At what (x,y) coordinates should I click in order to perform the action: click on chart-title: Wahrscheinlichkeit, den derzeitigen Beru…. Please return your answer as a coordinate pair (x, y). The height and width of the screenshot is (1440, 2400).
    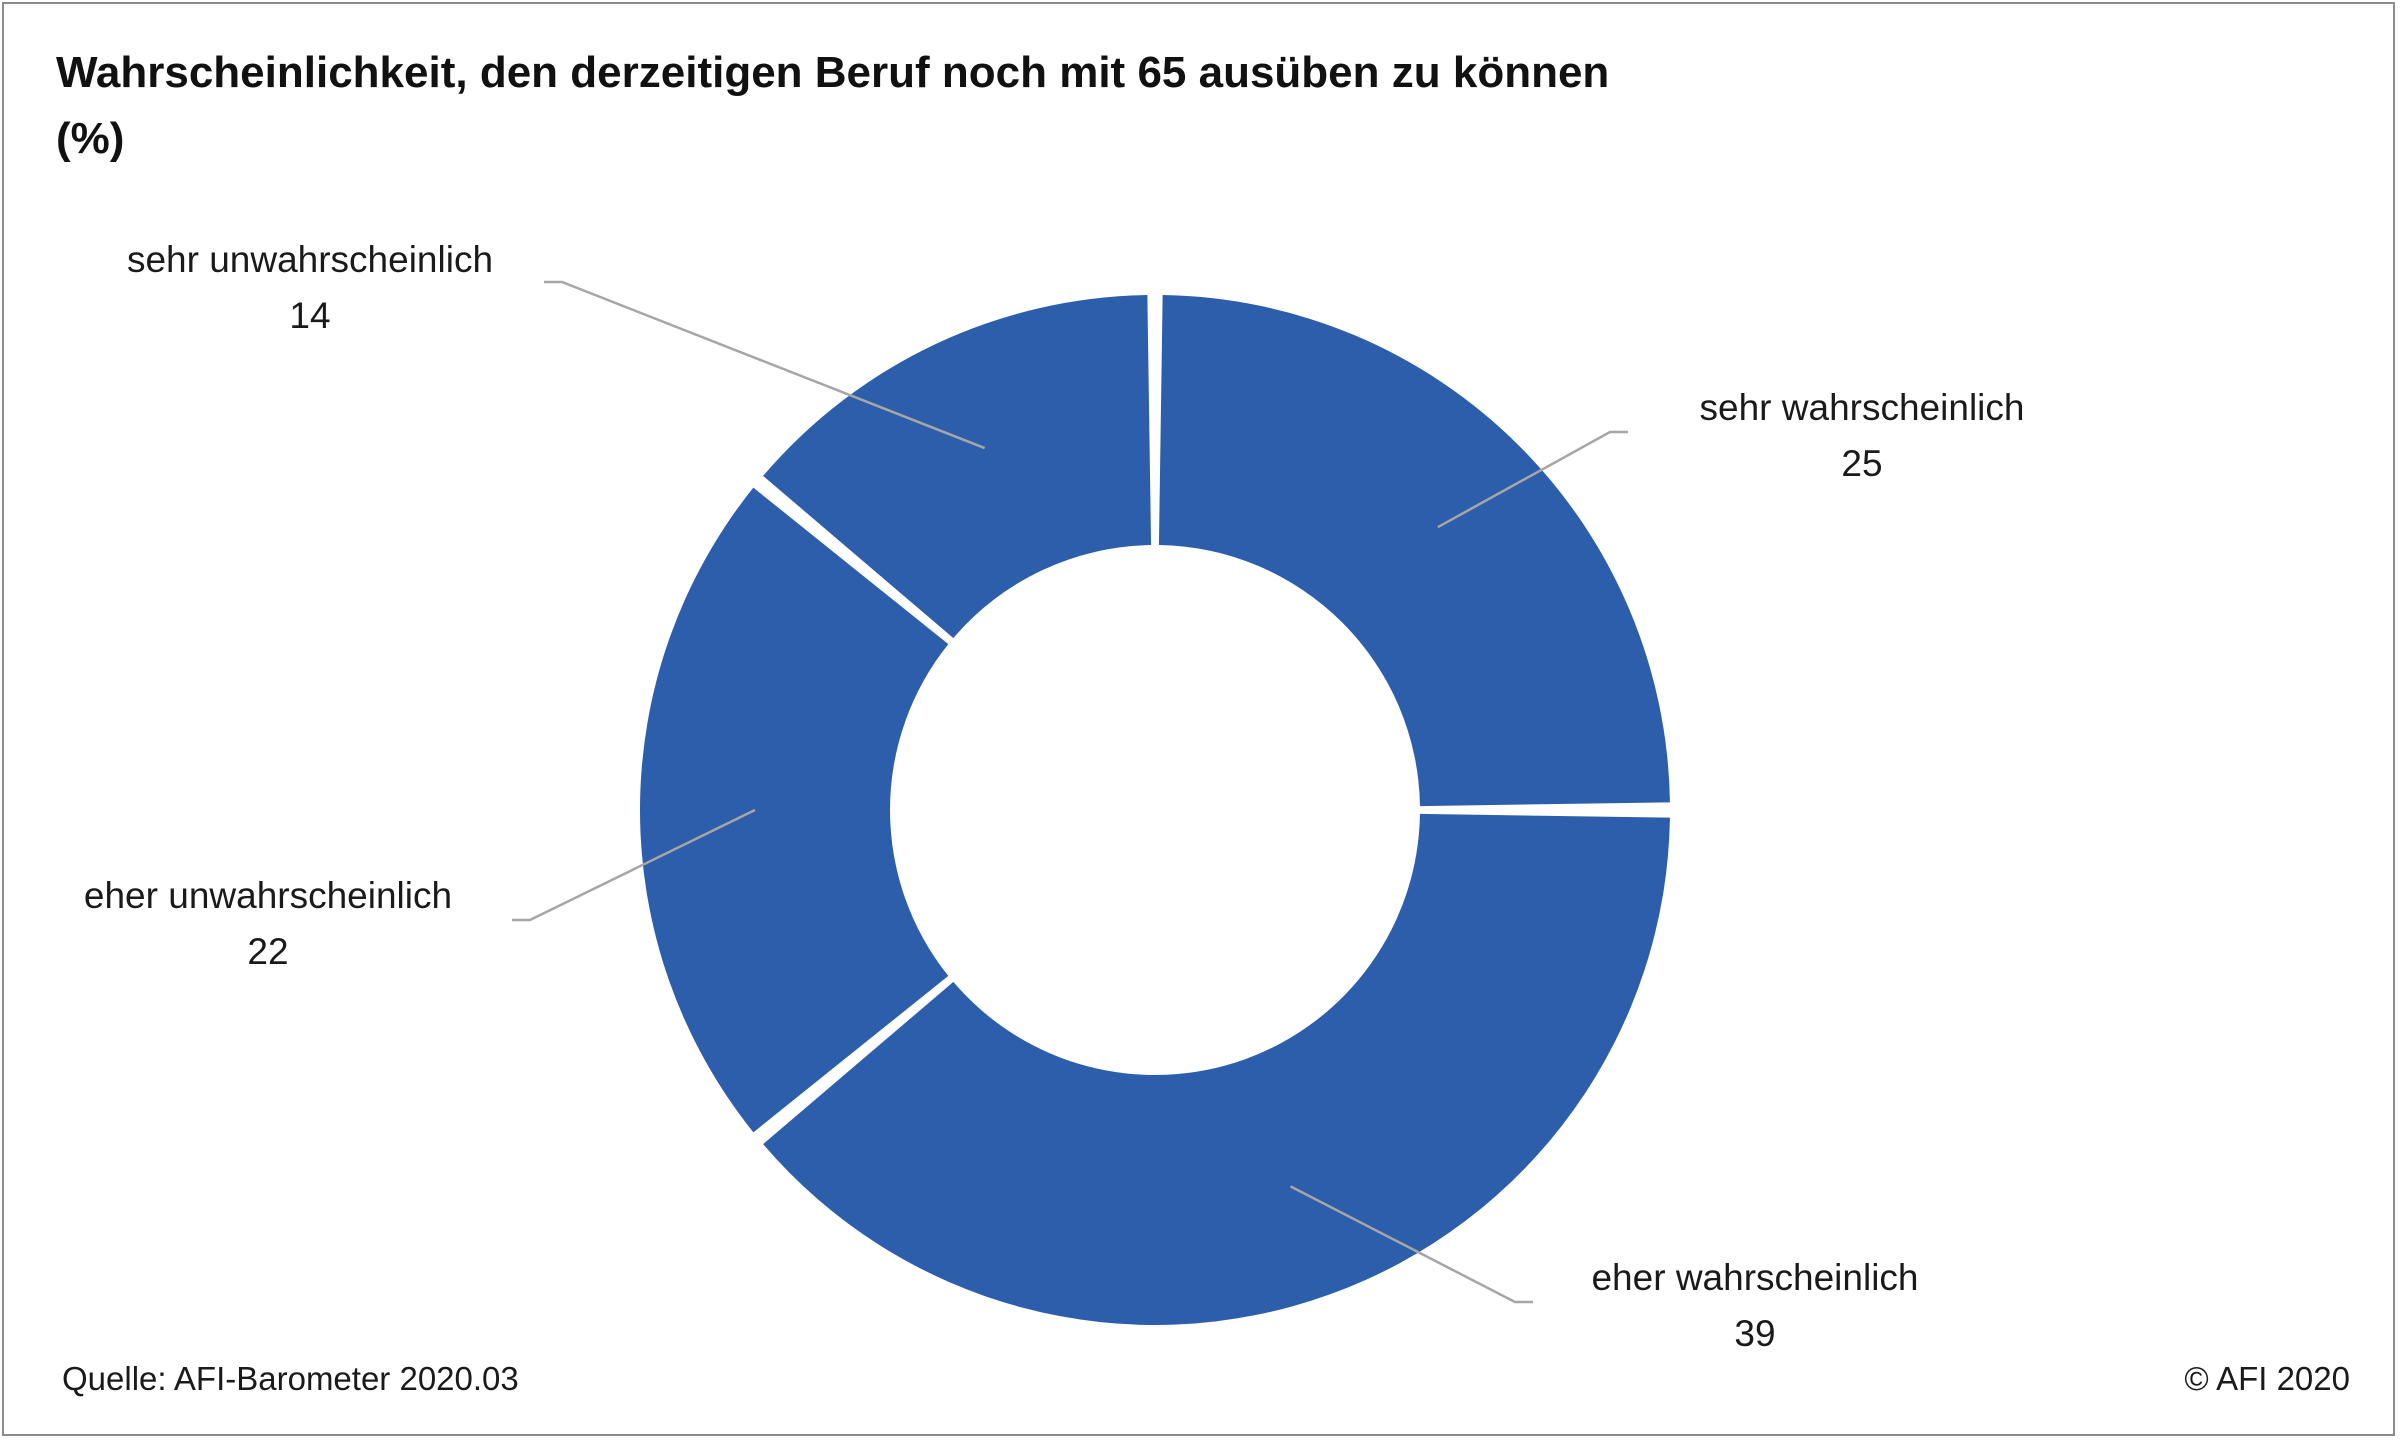
    Looking at the image, I should click on (832, 106).